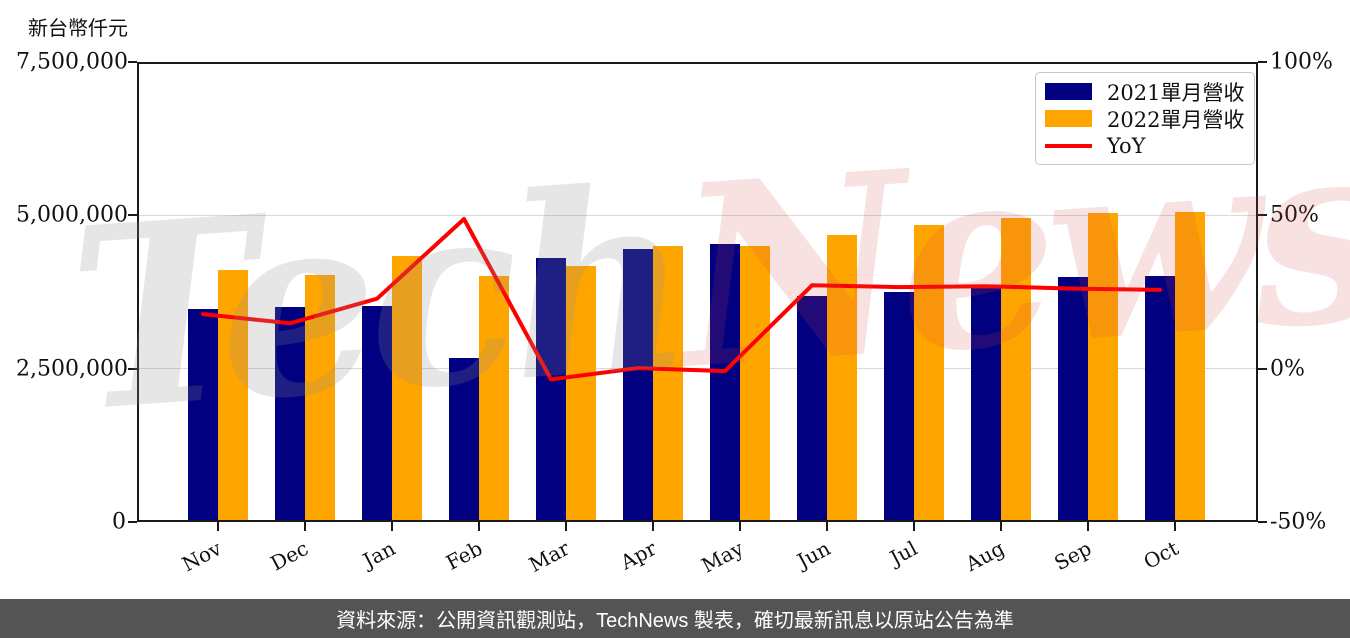  Describe the element at coordinates (1073, 556) in the screenshot. I see `x-tick-label-sep: Sep` at that location.